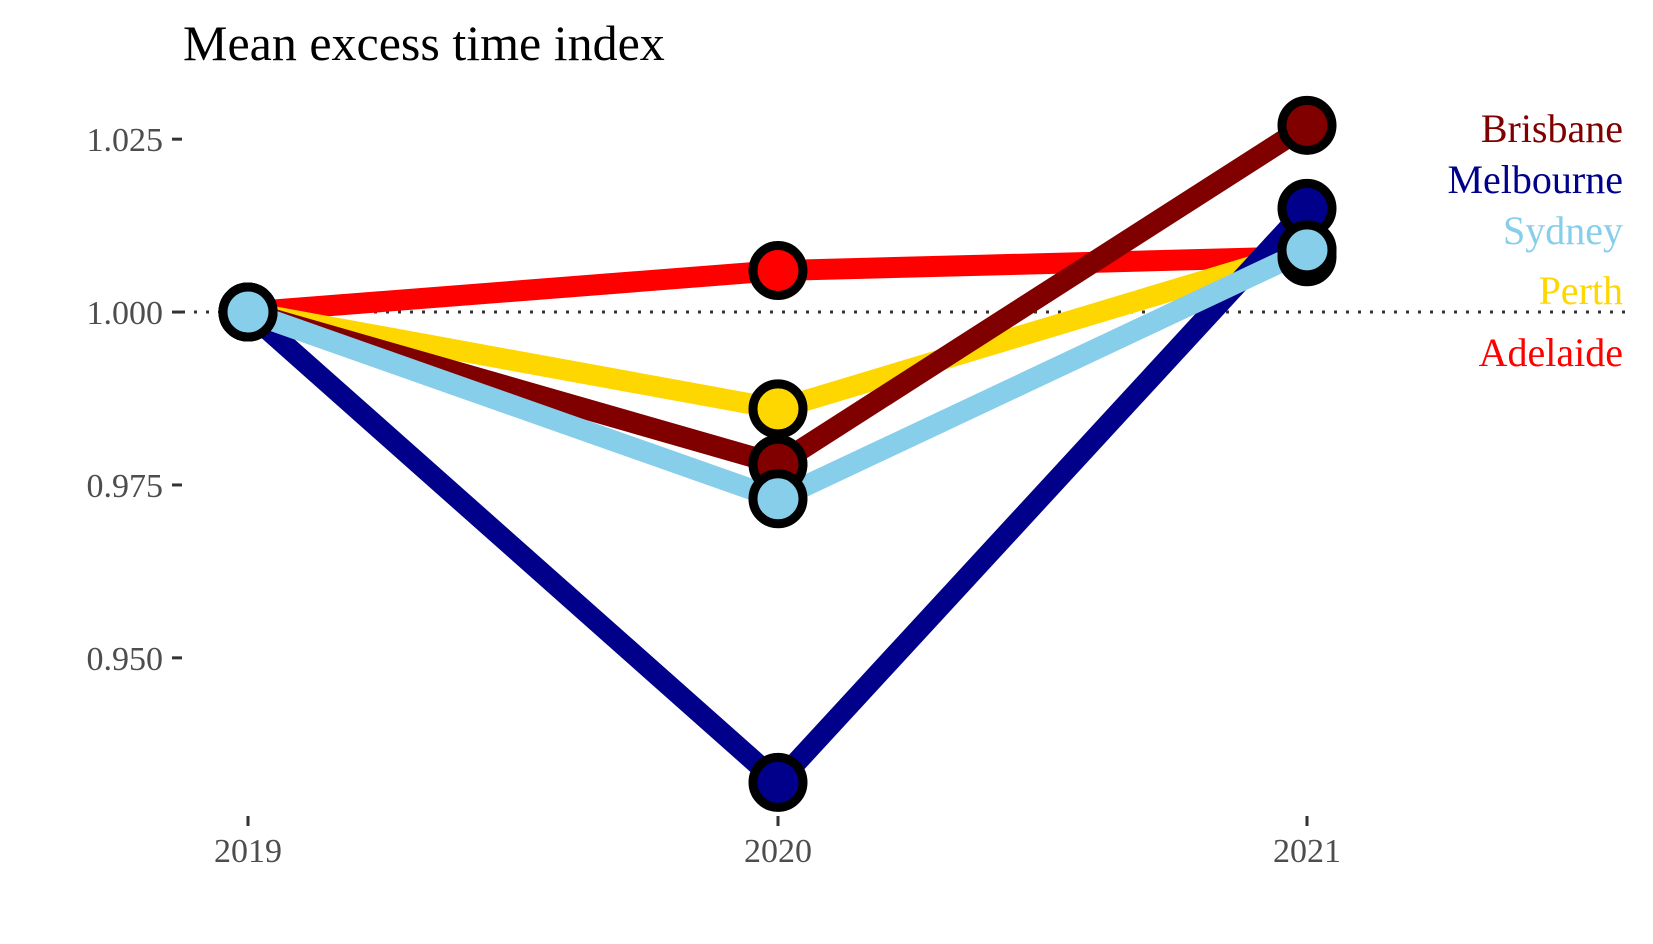  I want to click on series-labels: Brisbane Melbourne Sydney Perth Adelaide, so click(1535, 240).